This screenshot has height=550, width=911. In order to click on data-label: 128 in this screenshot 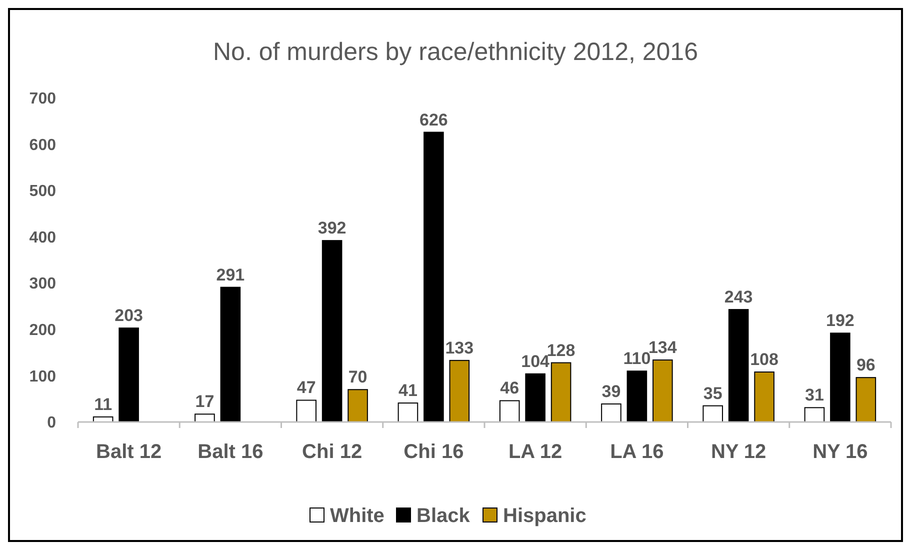, I will do `click(561, 350)`.